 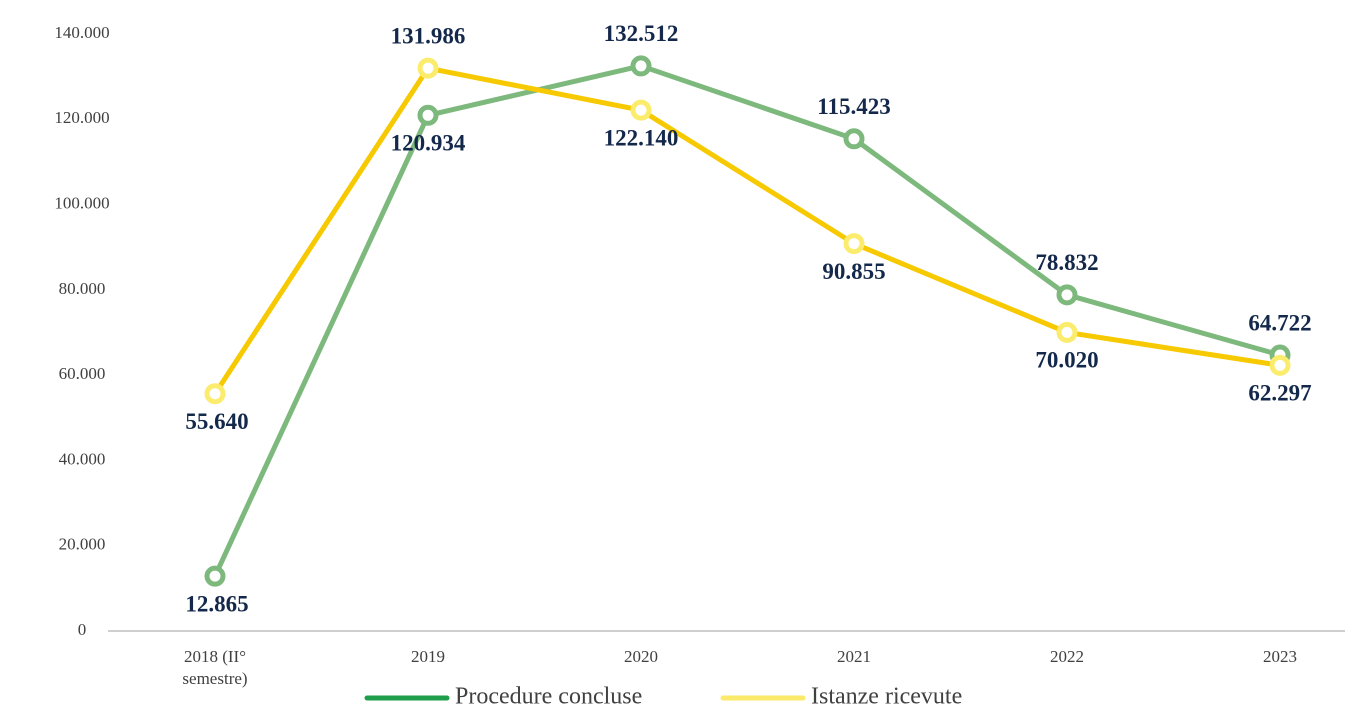 What do you see at coordinates (216, 603) in the screenshot?
I see `data-label: 12.865` at bounding box center [216, 603].